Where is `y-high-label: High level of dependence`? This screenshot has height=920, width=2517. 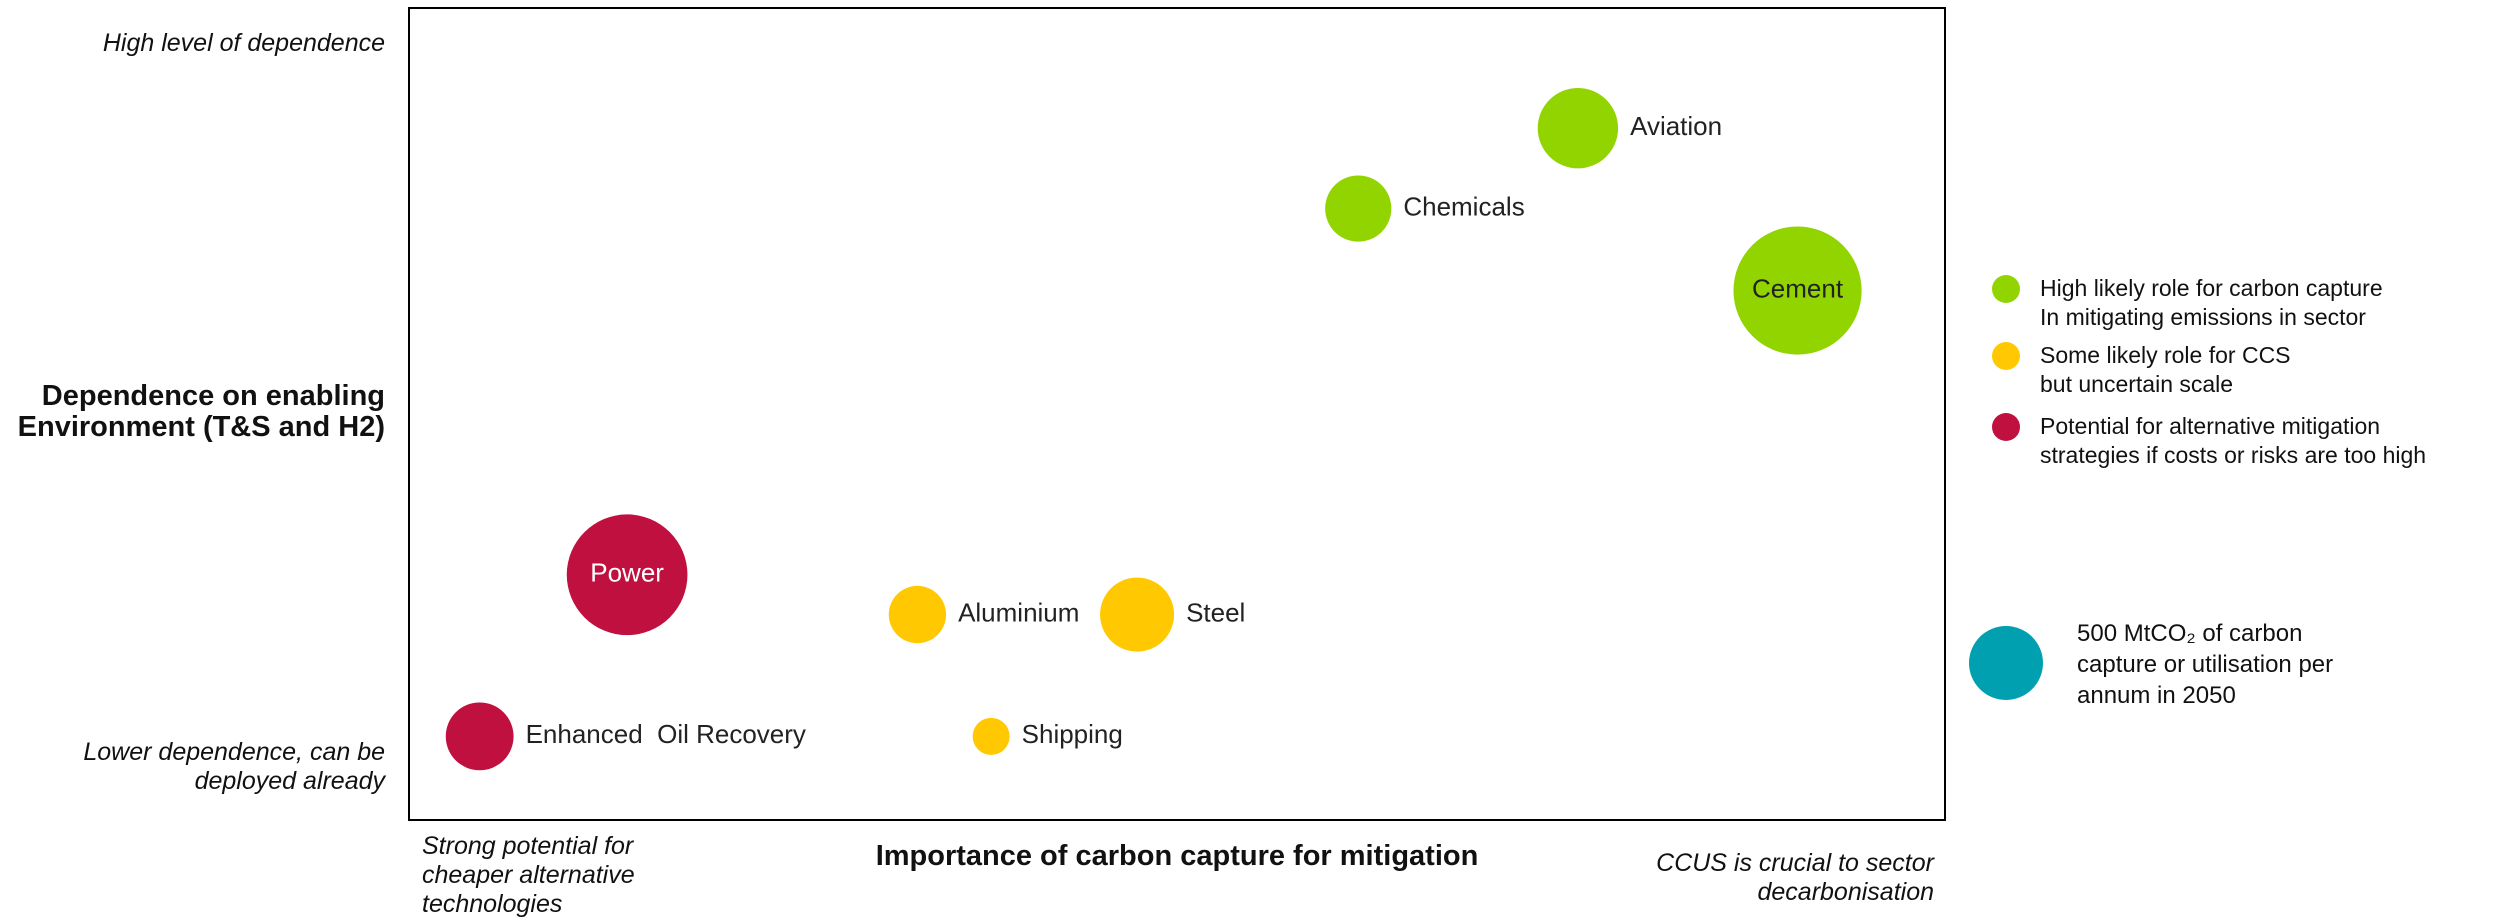
y-high-label: High level of dependence is located at coordinates (243, 43).